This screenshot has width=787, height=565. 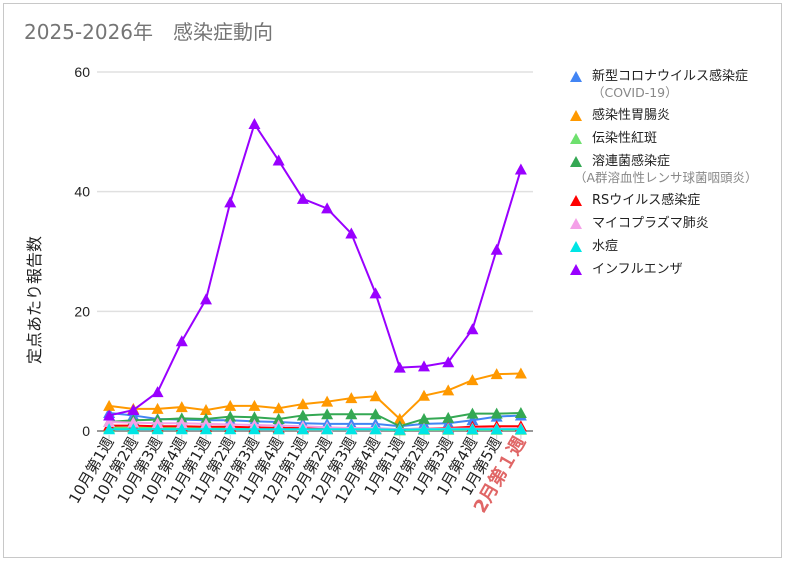 I want to click on y-tick-label: 40, so click(x=82, y=192).